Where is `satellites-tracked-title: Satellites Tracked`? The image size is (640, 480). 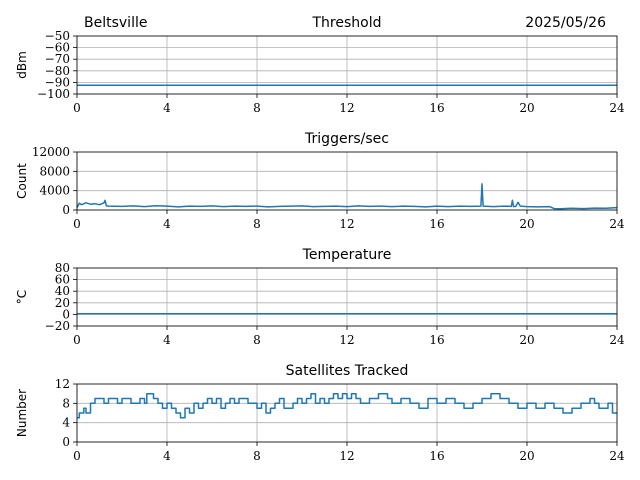 satellites-tracked-title: Satellites Tracked is located at coordinates (347, 371).